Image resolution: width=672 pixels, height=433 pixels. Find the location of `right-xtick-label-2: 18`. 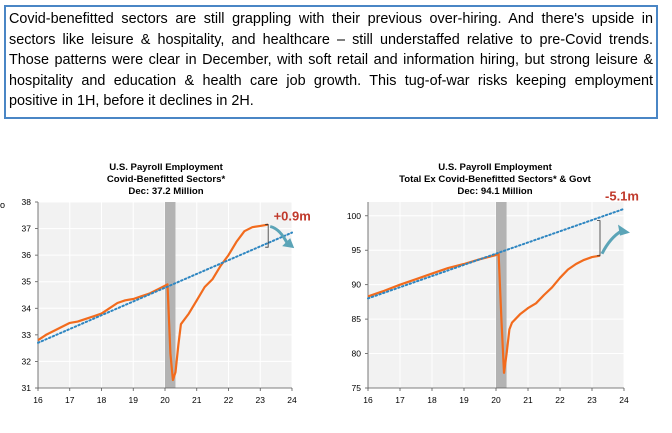

right-xtick-label-2: 18 is located at coordinates (432, 400).